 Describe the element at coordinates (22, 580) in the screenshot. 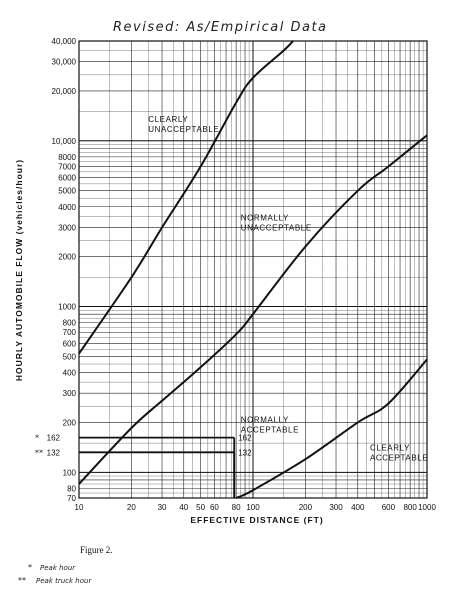

I see `footnote-2-mark: **` at that location.